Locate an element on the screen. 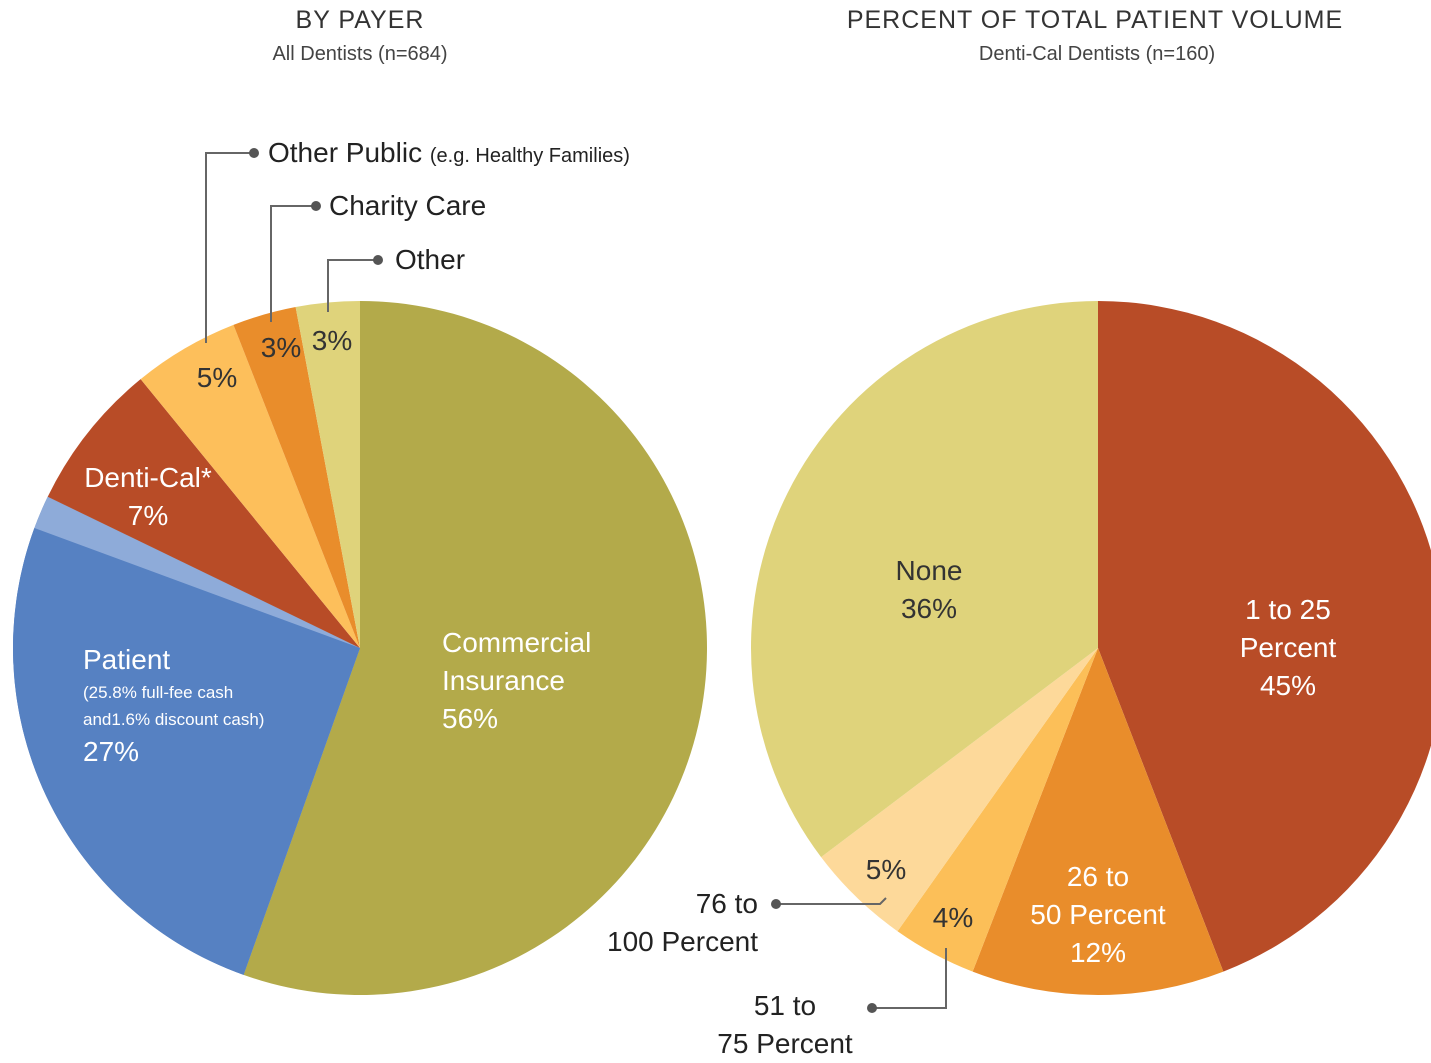 Image resolution: width=1431 pixels, height=1063 pixels. slice-label: Charity Care is located at coordinates (407, 206).